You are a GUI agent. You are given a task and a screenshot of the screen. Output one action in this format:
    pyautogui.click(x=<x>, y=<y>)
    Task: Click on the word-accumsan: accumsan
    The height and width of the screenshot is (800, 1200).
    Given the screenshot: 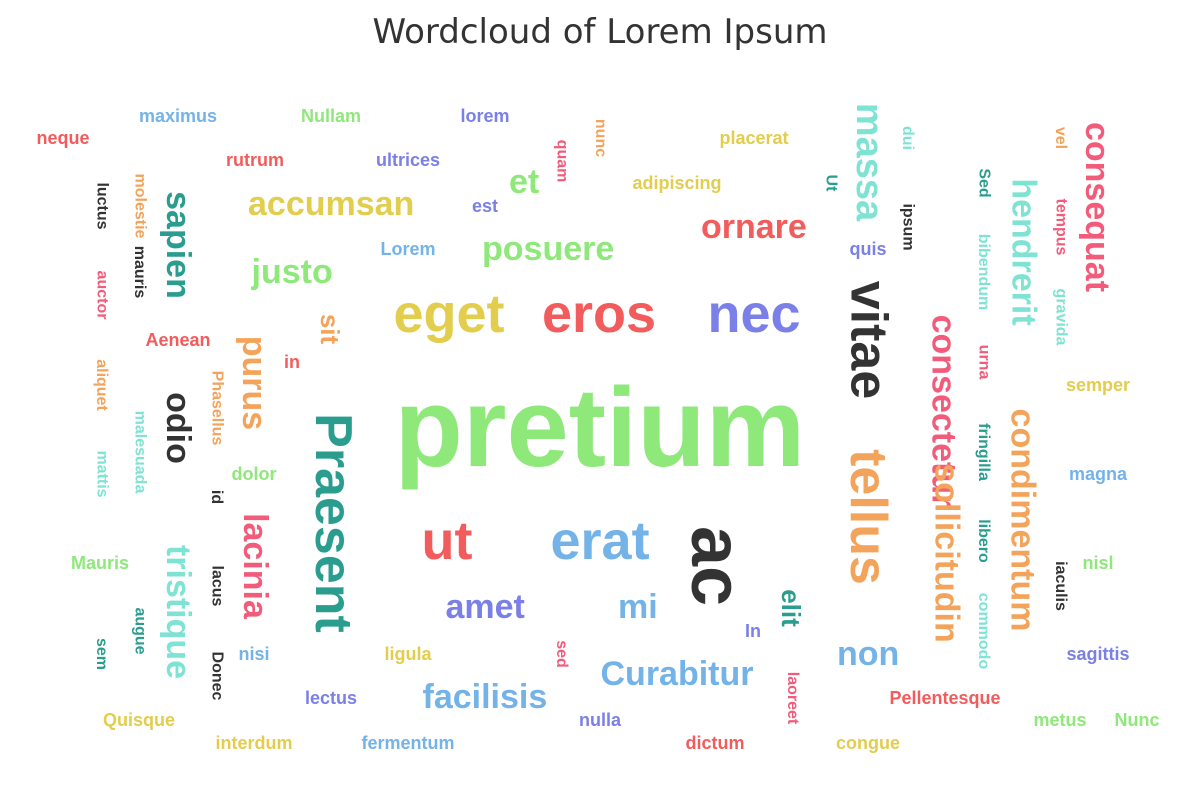 What is the action you would take?
    pyautogui.click(x=331, y=204)
    